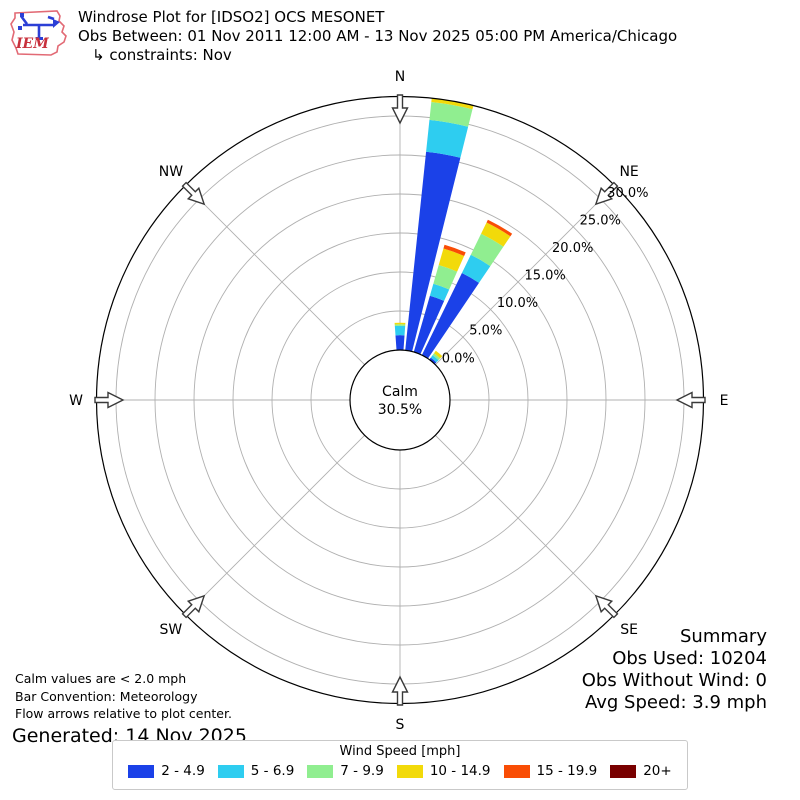  I want to click on compass-arrow-s-icon, so click(400, 690).